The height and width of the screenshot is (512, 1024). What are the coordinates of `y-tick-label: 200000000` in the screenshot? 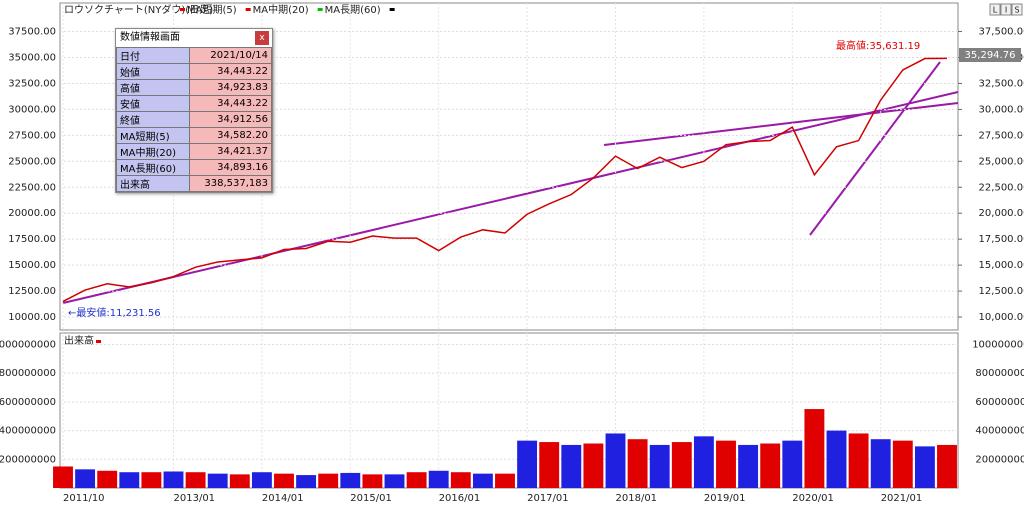 It's located at (28, 459).